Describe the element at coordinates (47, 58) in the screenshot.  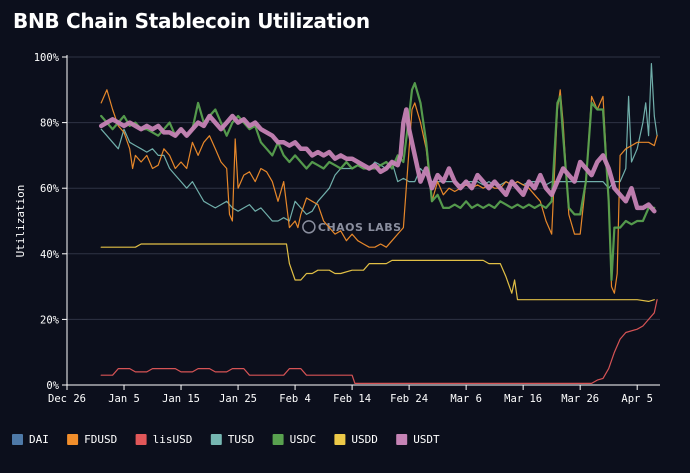
I see `y-tick-label: 100%` at that location.